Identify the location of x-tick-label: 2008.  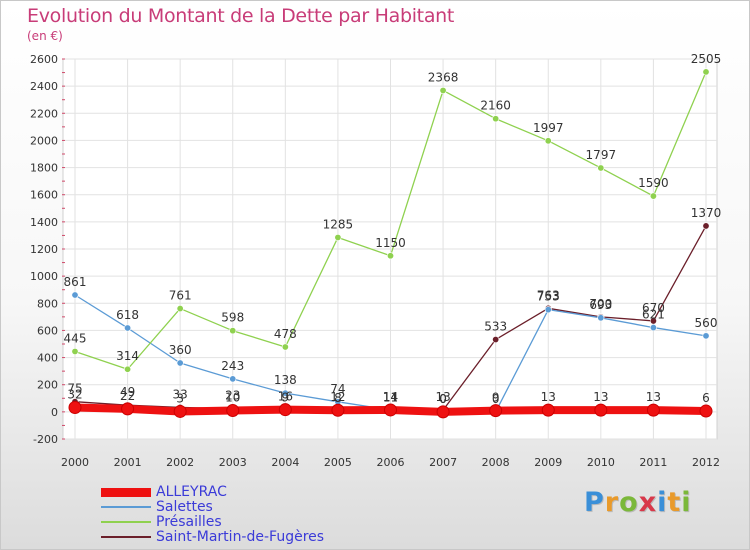
(496, 462).